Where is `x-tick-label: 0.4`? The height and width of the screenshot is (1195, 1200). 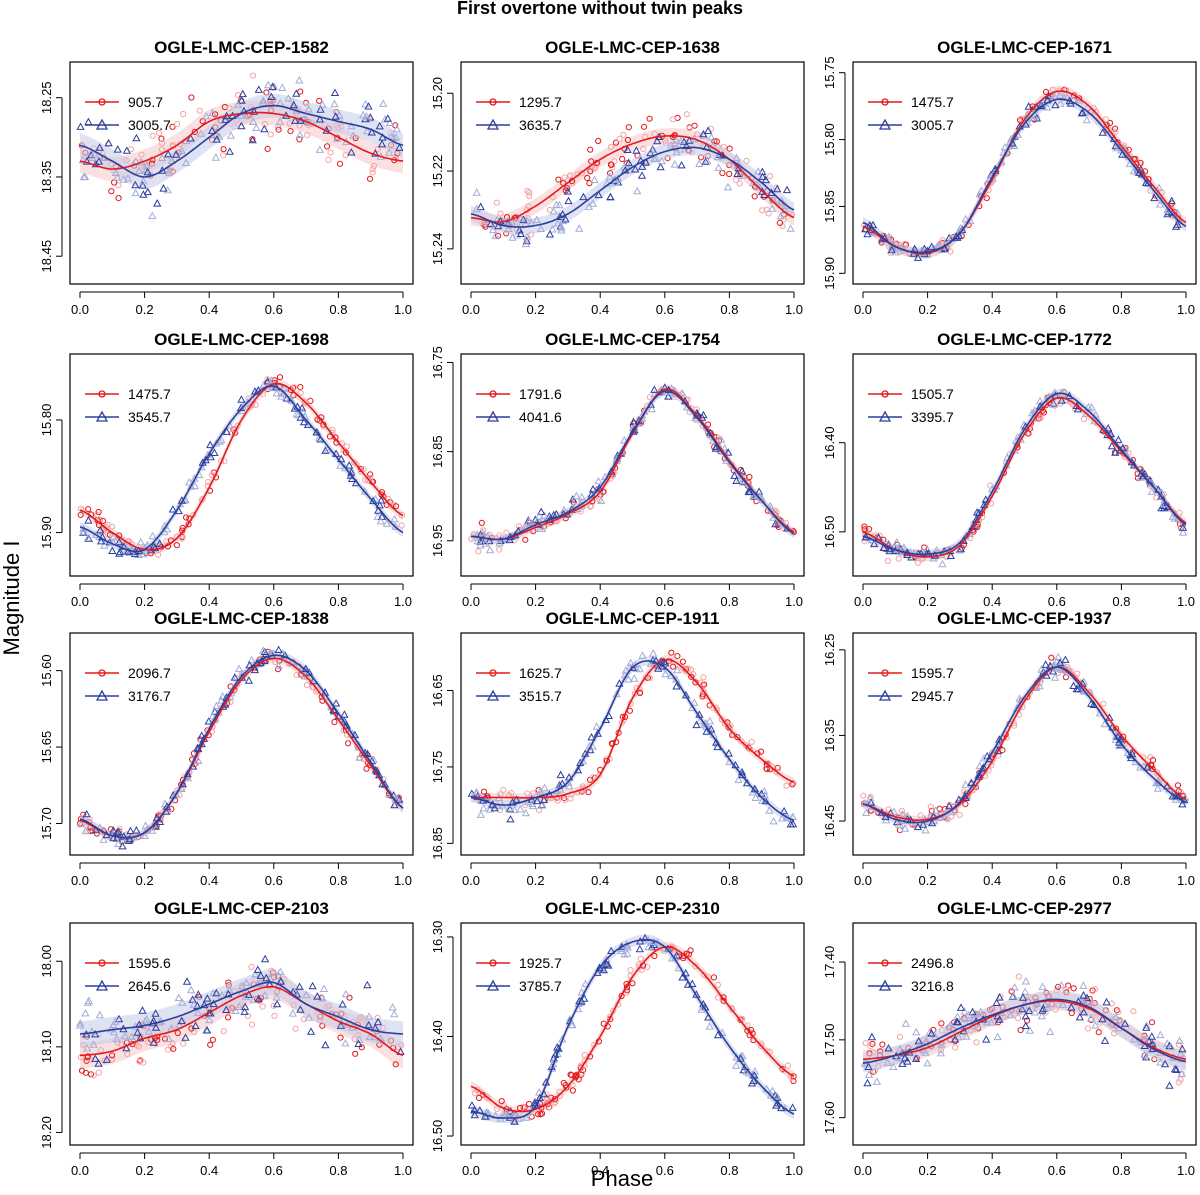 x-tick-label: 0.4 is located at coordinates (600, 880).